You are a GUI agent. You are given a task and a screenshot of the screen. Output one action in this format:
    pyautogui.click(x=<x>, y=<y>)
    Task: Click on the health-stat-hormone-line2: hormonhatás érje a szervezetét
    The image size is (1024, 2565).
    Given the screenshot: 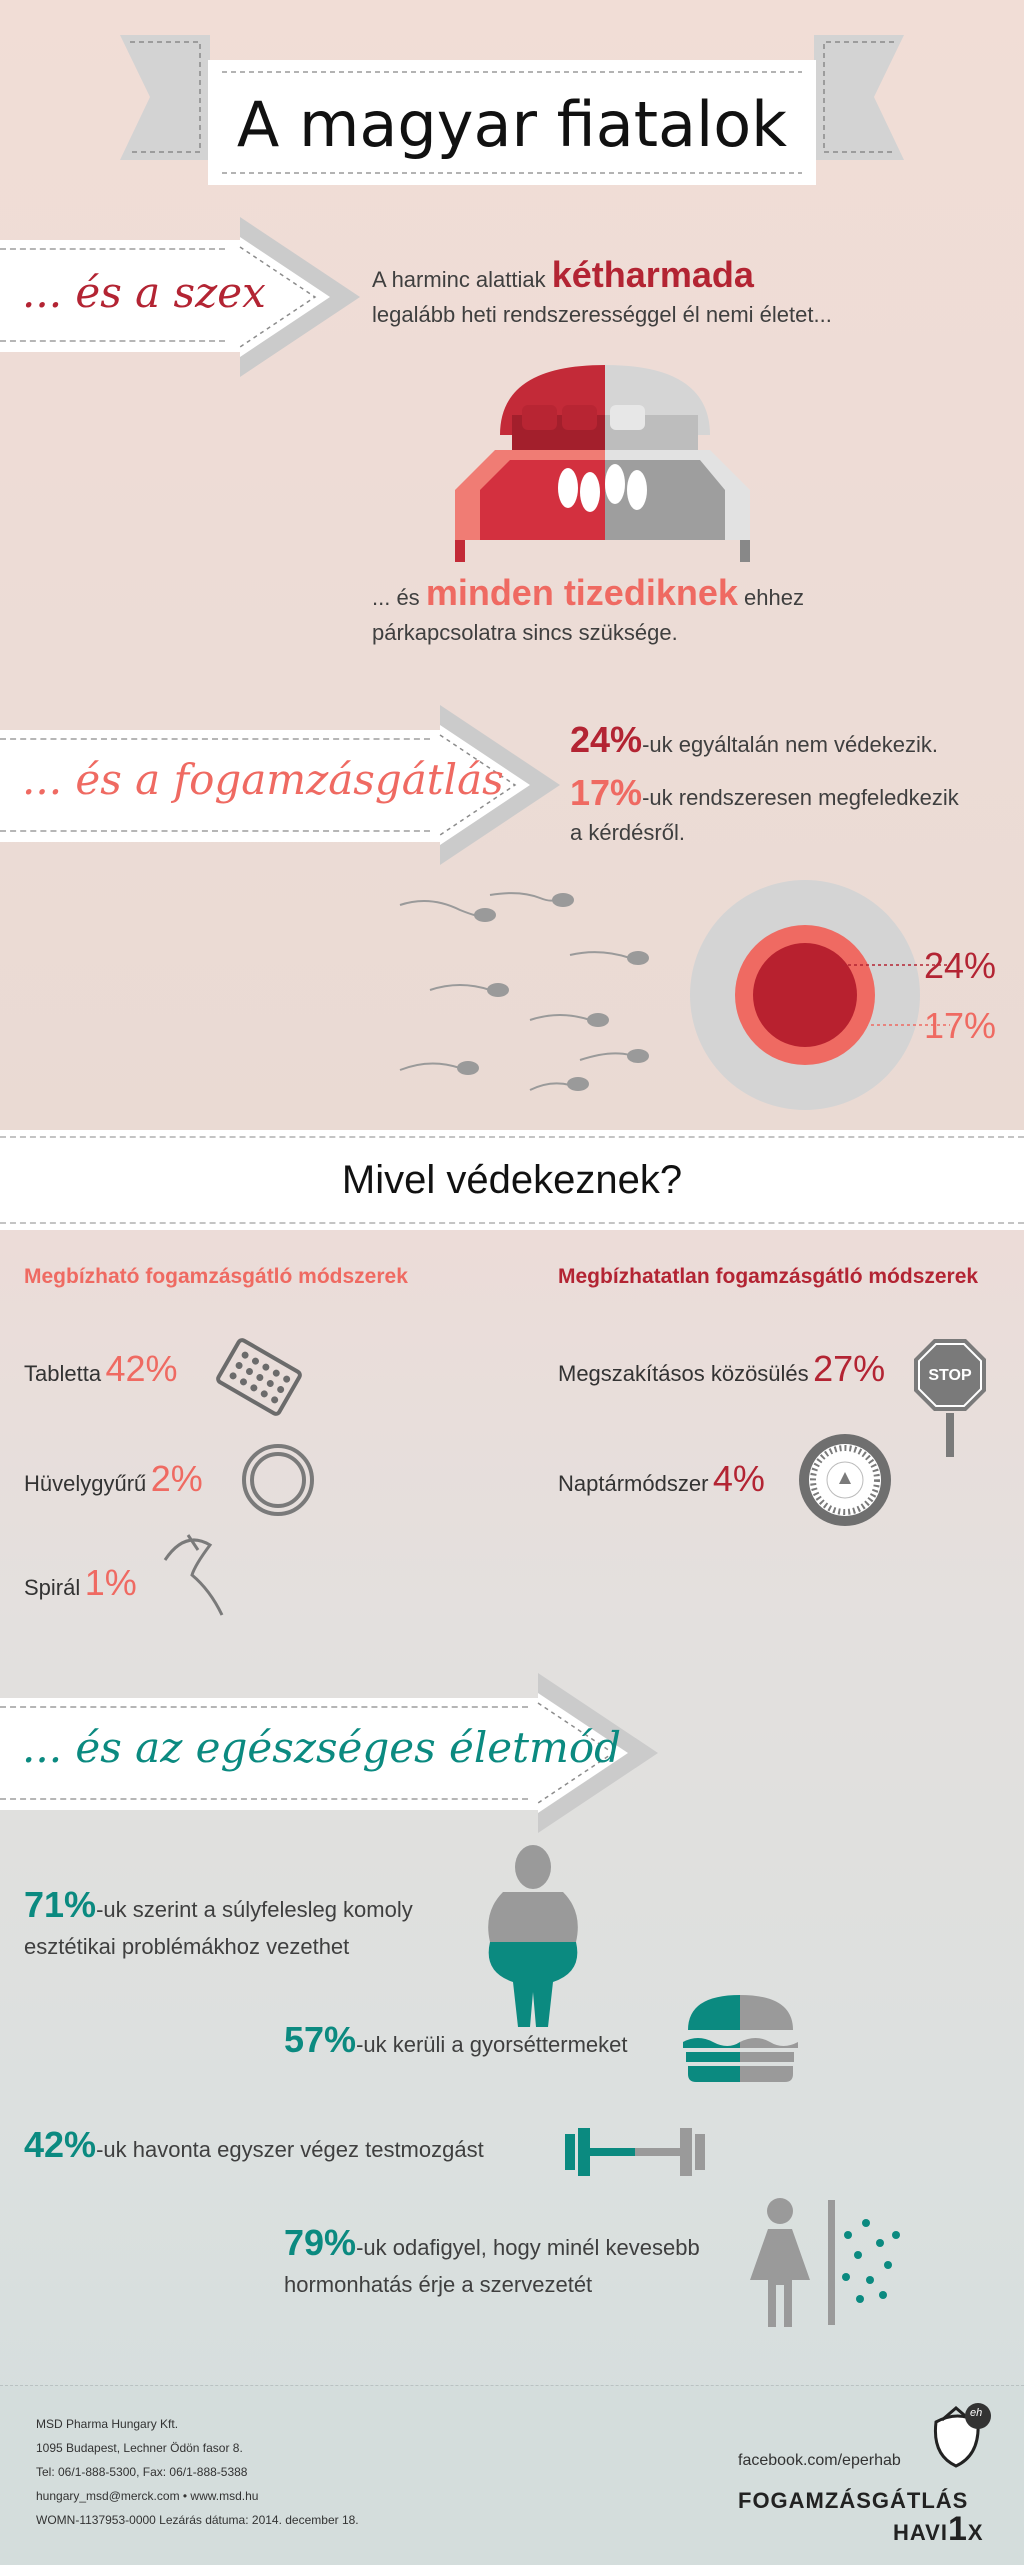 What is the action you would take?
    pyautogui.click(x=438, y=2284)
    